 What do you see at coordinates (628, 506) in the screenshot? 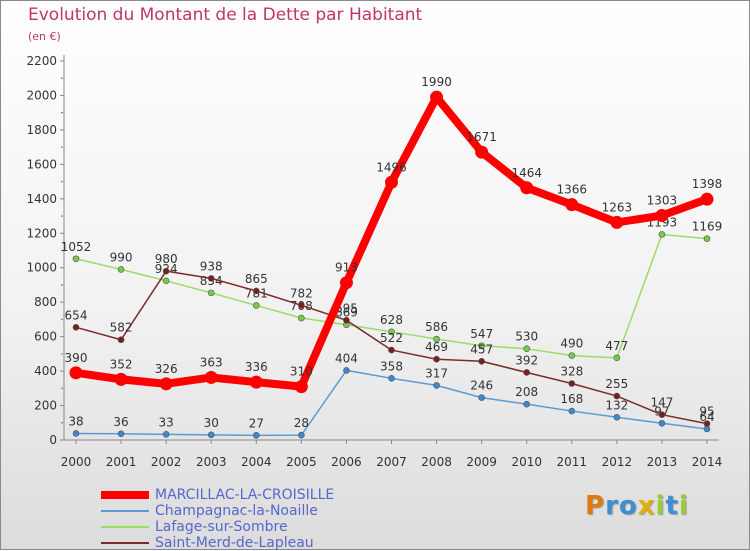
I see `logo-letter: o` at bounding box center [628, 506].